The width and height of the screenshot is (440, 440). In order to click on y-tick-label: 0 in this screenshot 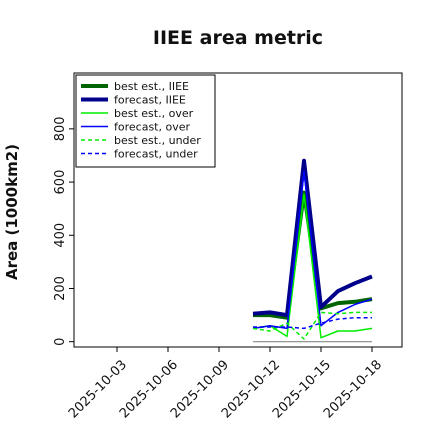, I will do `click(60, 342)`.